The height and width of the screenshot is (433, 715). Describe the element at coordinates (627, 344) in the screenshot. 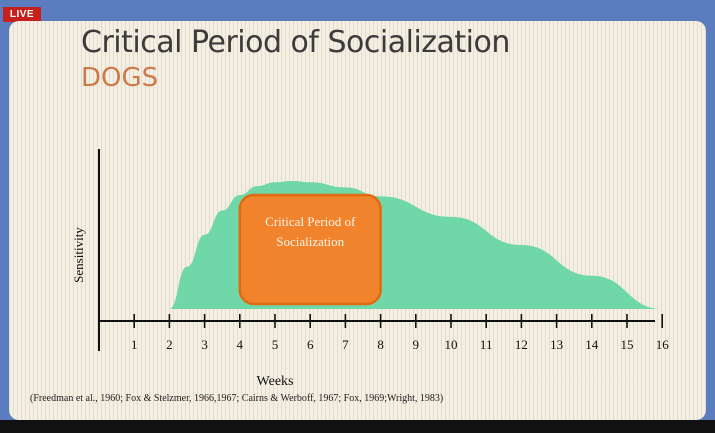

I see `x-tick-label: 15` at that location.